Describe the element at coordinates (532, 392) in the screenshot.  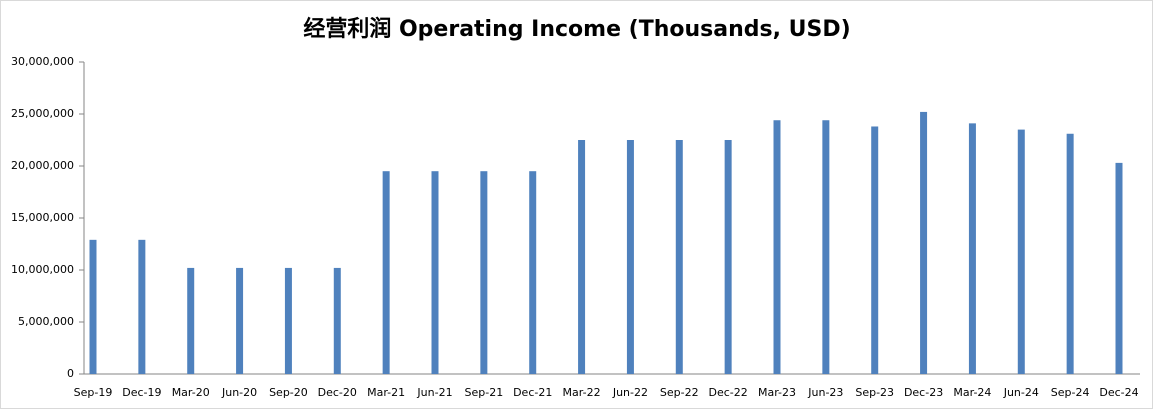
I see `x-tick-label: Dec-21` at that location.